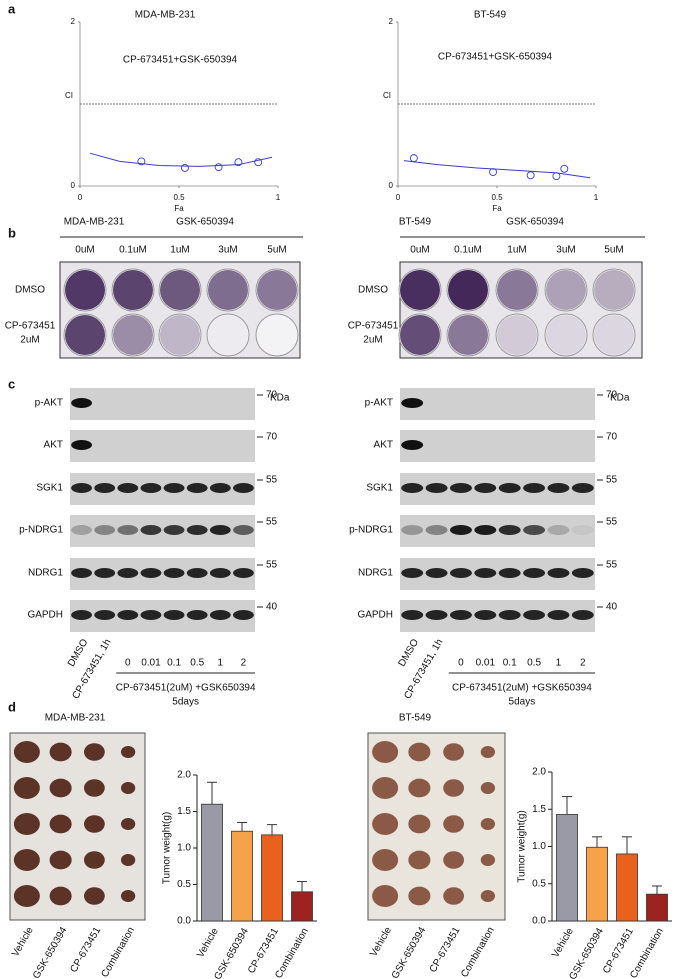 The image size is (685, 979). What do you see at coordinates (184, 848) in the screenshot?
I see `y-tick-label: 1.0` at bounding box center [184, 848].